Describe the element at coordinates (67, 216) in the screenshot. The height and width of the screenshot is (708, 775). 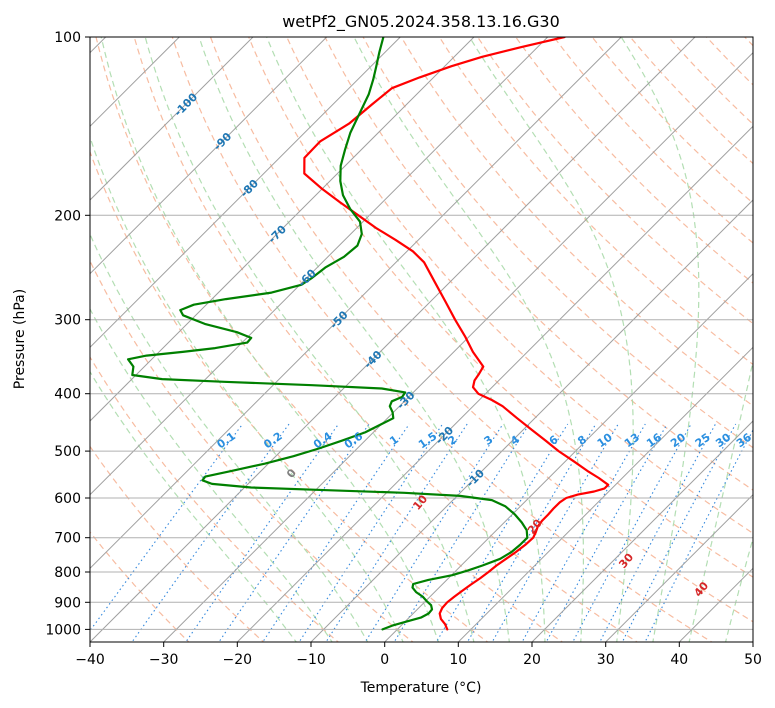
I see `y-tick-label: 200` at that location.